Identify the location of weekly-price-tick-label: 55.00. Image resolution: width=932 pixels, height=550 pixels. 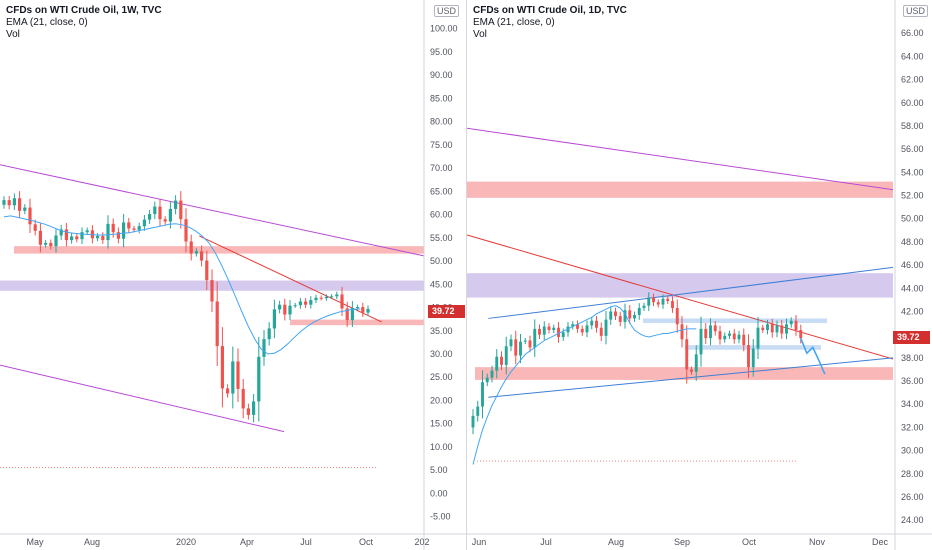
(441, 238).